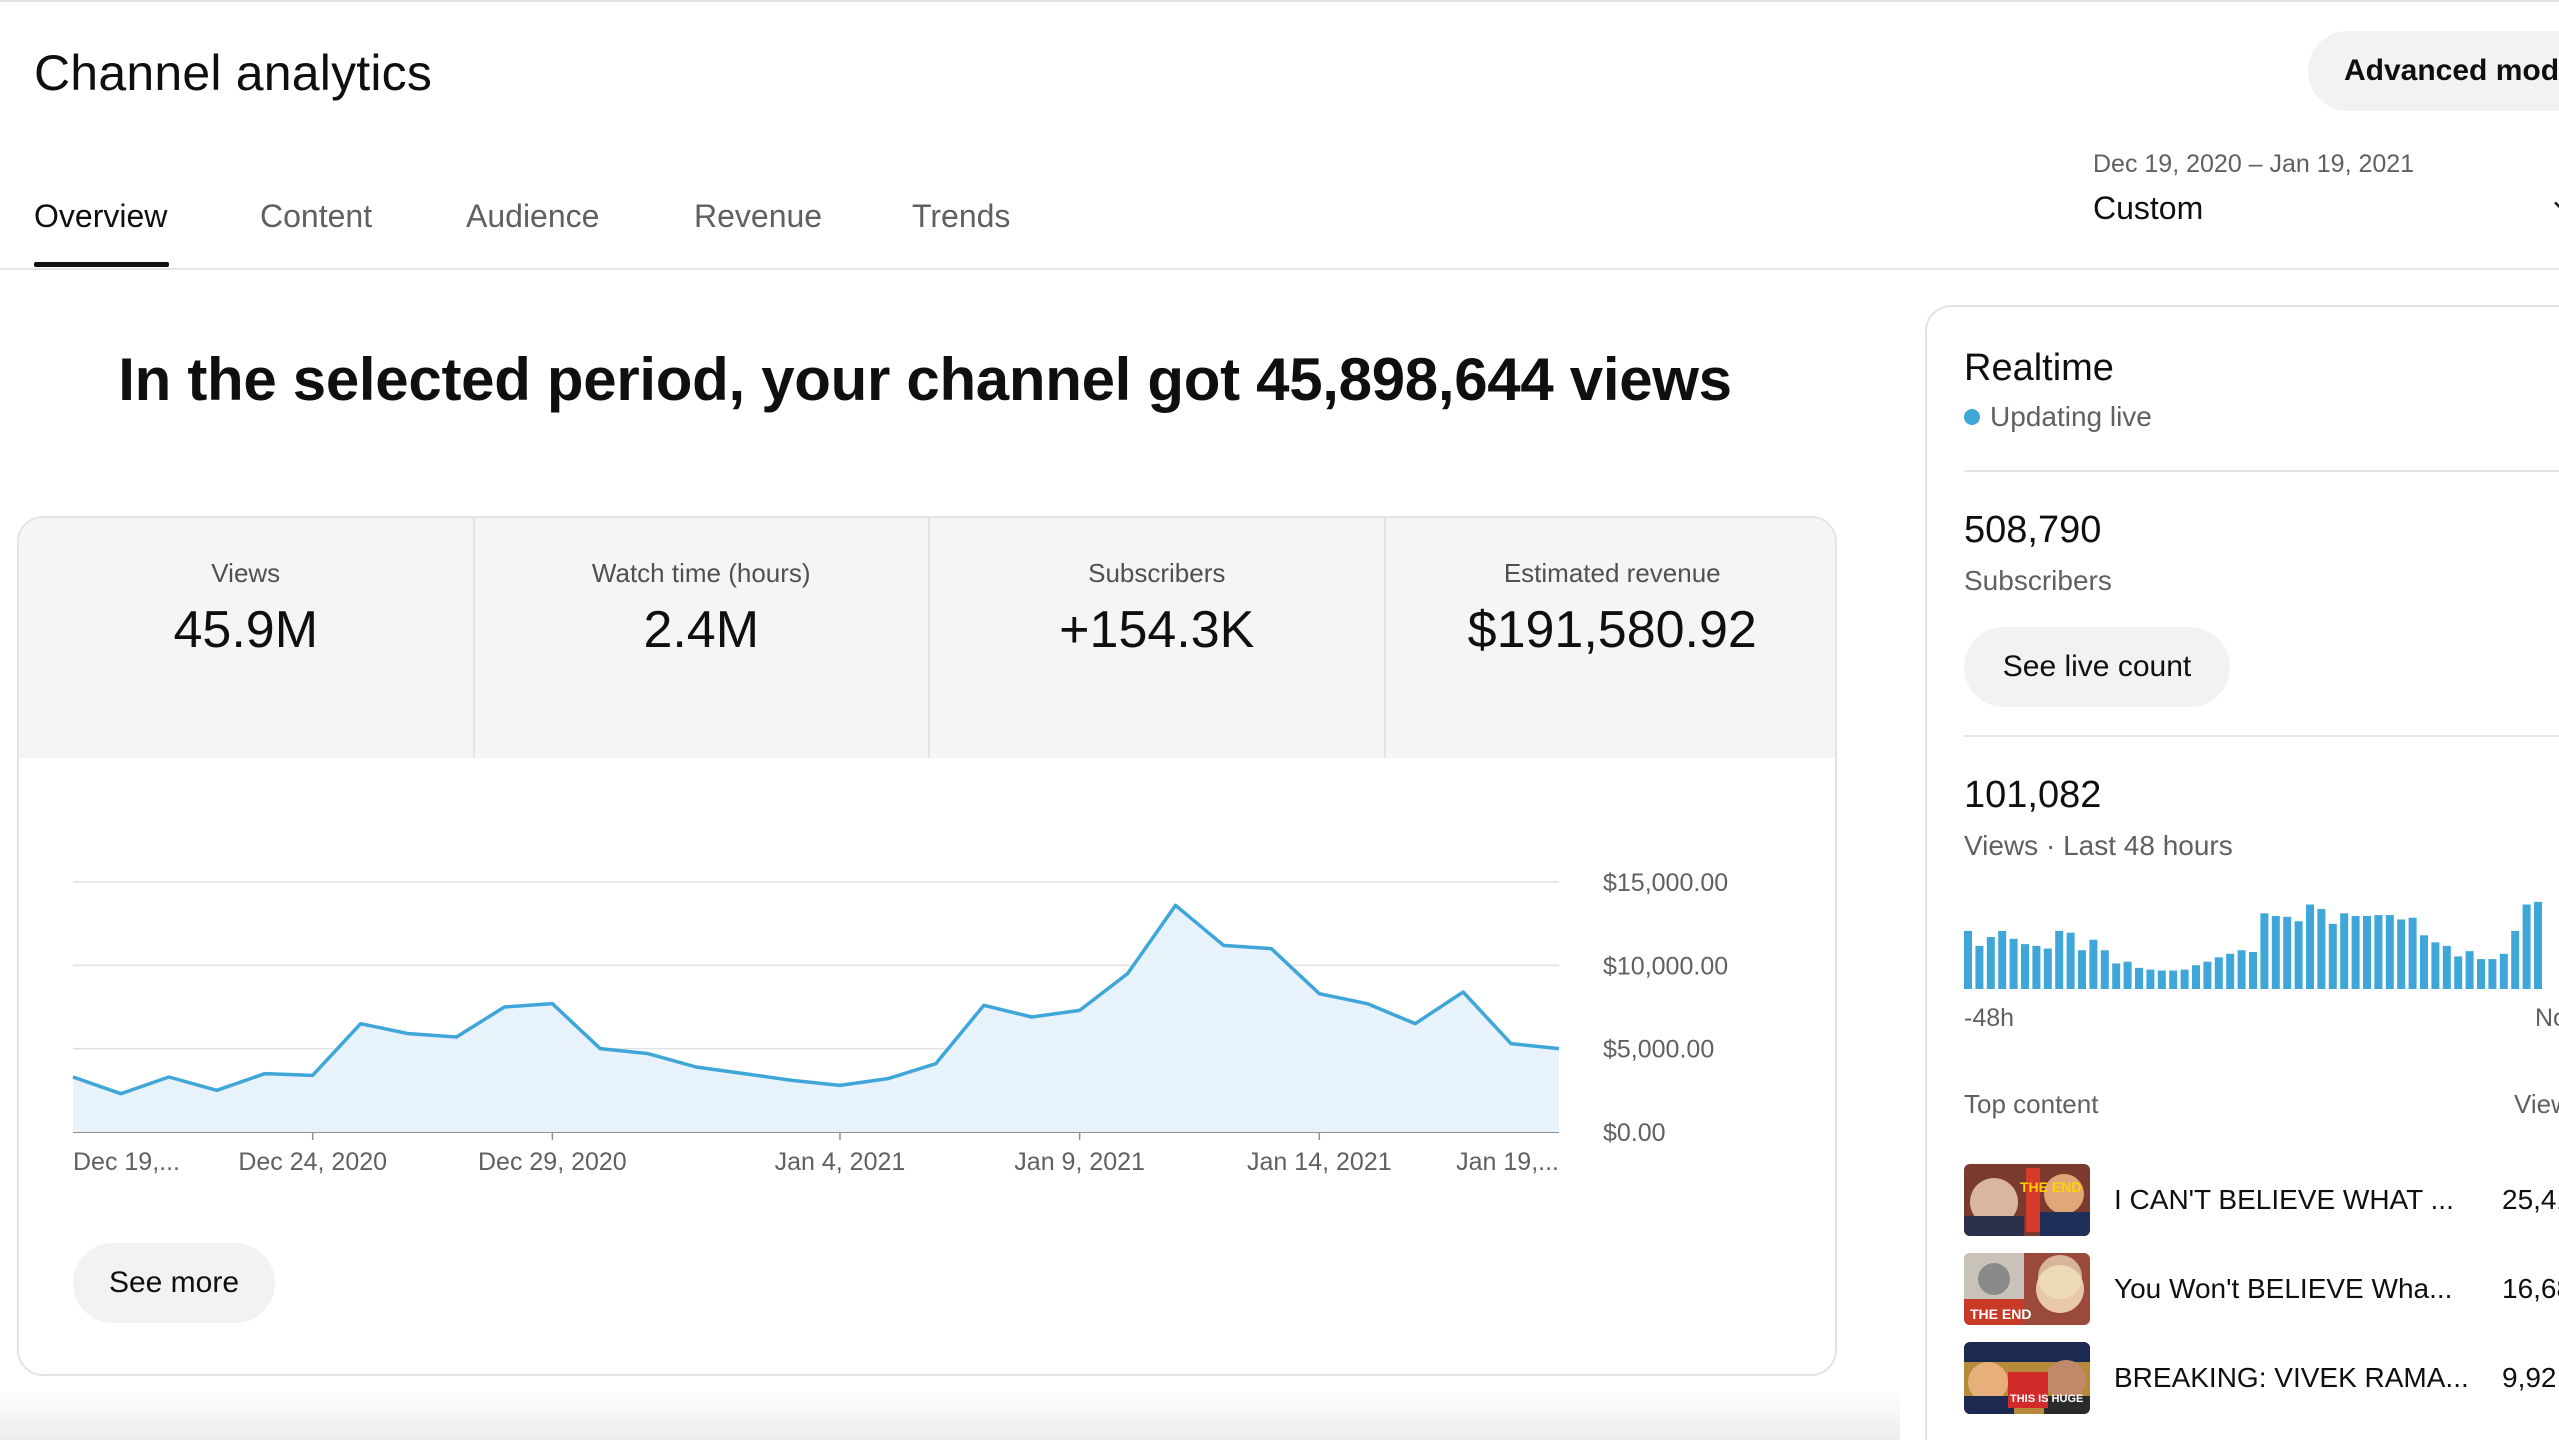 The image size is (2559, 1440). Describe the element at coordinates (2261, 736) in the screenshot. I see `divider` at that location.